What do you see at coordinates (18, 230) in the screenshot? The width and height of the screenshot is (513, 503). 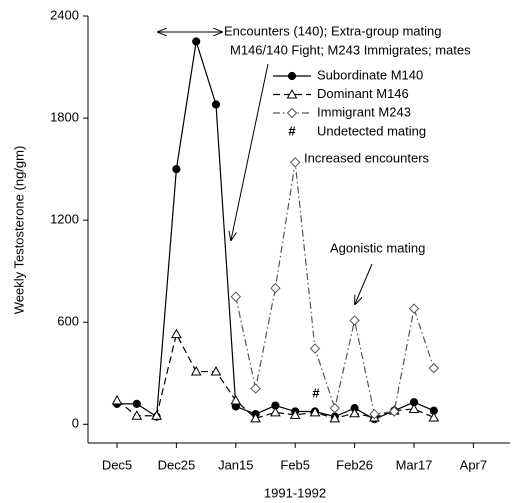 I see `y-axis-title: Weekly Testosterone (ng/gm)` at bounding box center [18, 230].